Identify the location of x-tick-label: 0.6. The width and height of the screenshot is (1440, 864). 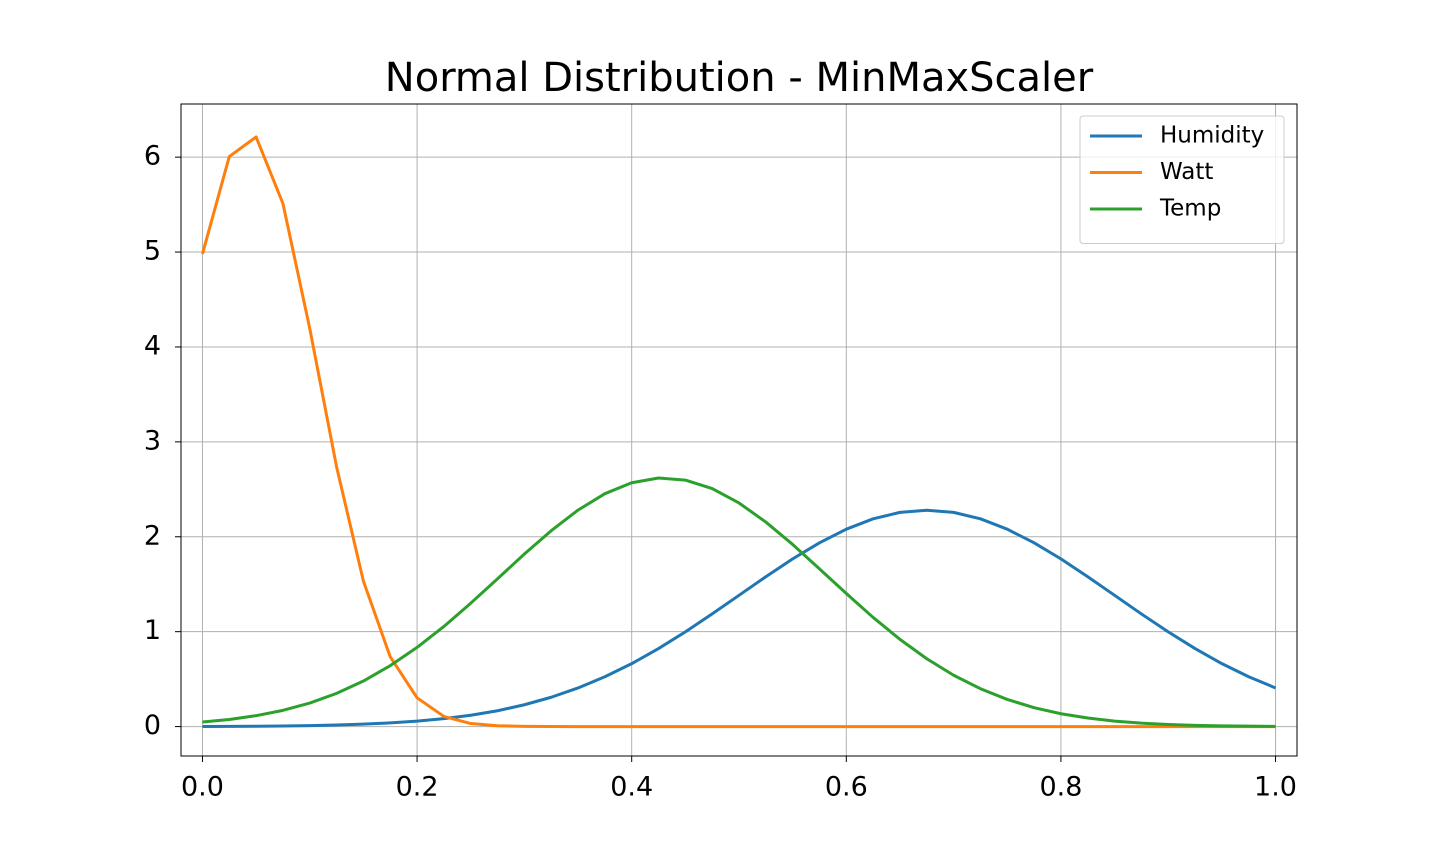
(846, 787).